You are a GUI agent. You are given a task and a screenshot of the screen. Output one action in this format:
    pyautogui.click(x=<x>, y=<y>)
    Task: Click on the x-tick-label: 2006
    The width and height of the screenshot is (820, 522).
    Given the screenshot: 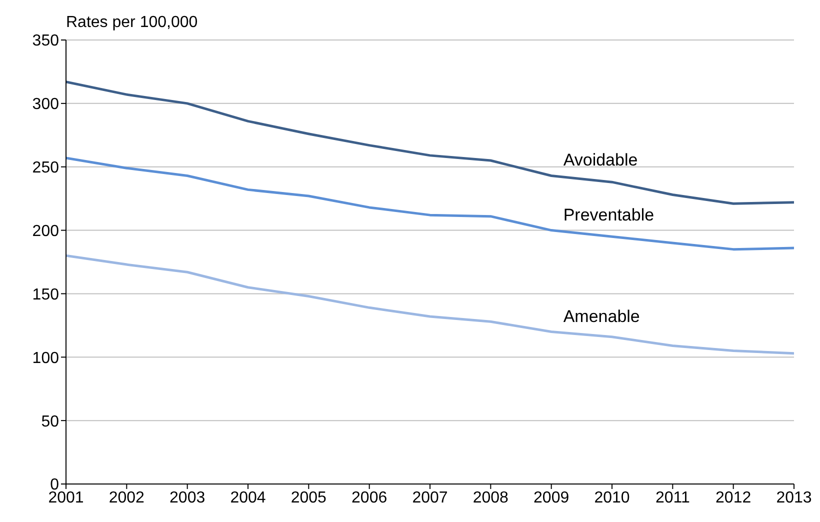 What is the action you would take?
    pyautogui.click(x=370, y=497)
    